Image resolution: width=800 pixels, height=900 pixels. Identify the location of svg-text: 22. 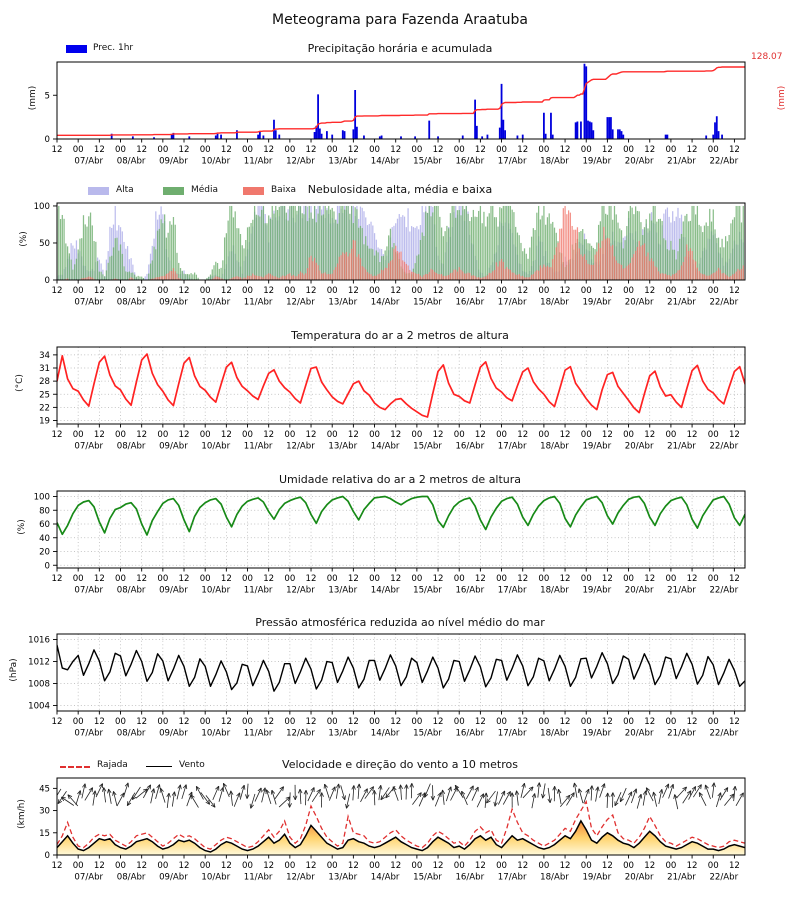
(44, 408).